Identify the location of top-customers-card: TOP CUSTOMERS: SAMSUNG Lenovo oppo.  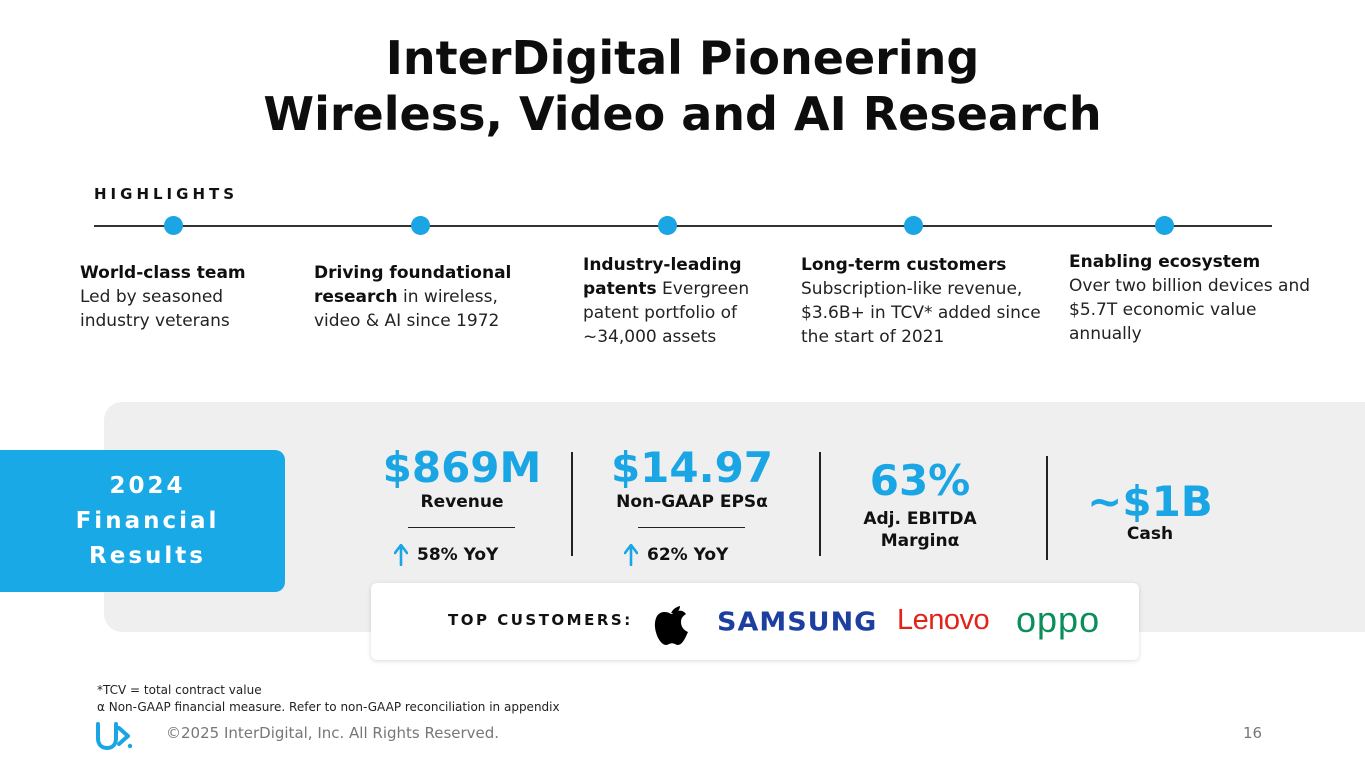
(755, 621).